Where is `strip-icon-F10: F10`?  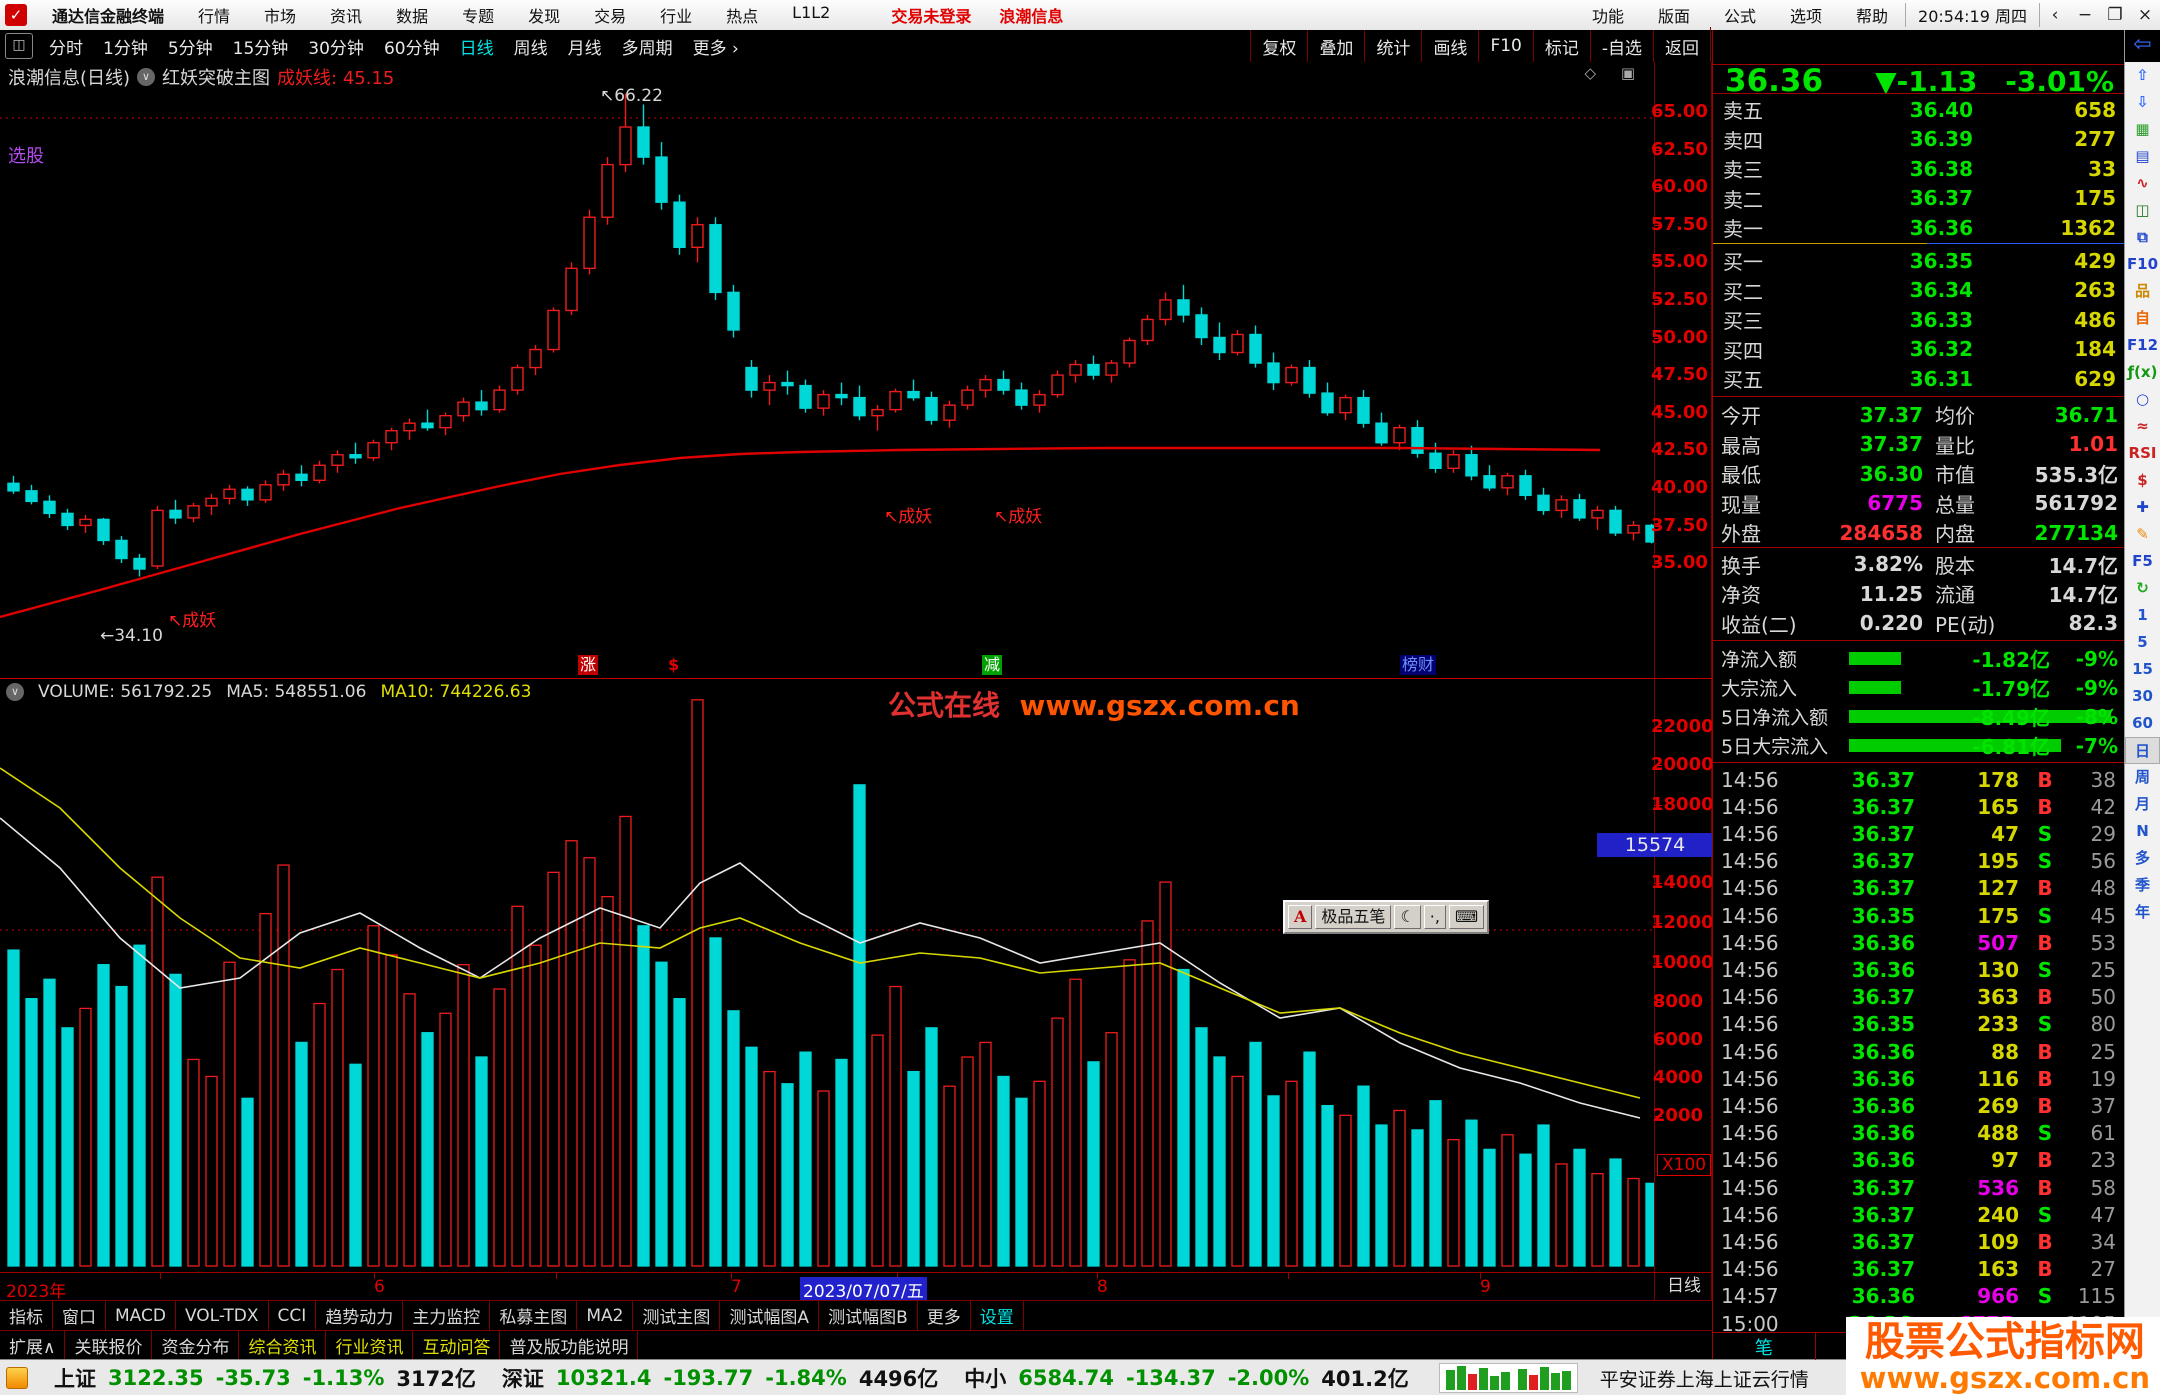
strip-icon-F10: F10 is located at coordinates (2142, 264).